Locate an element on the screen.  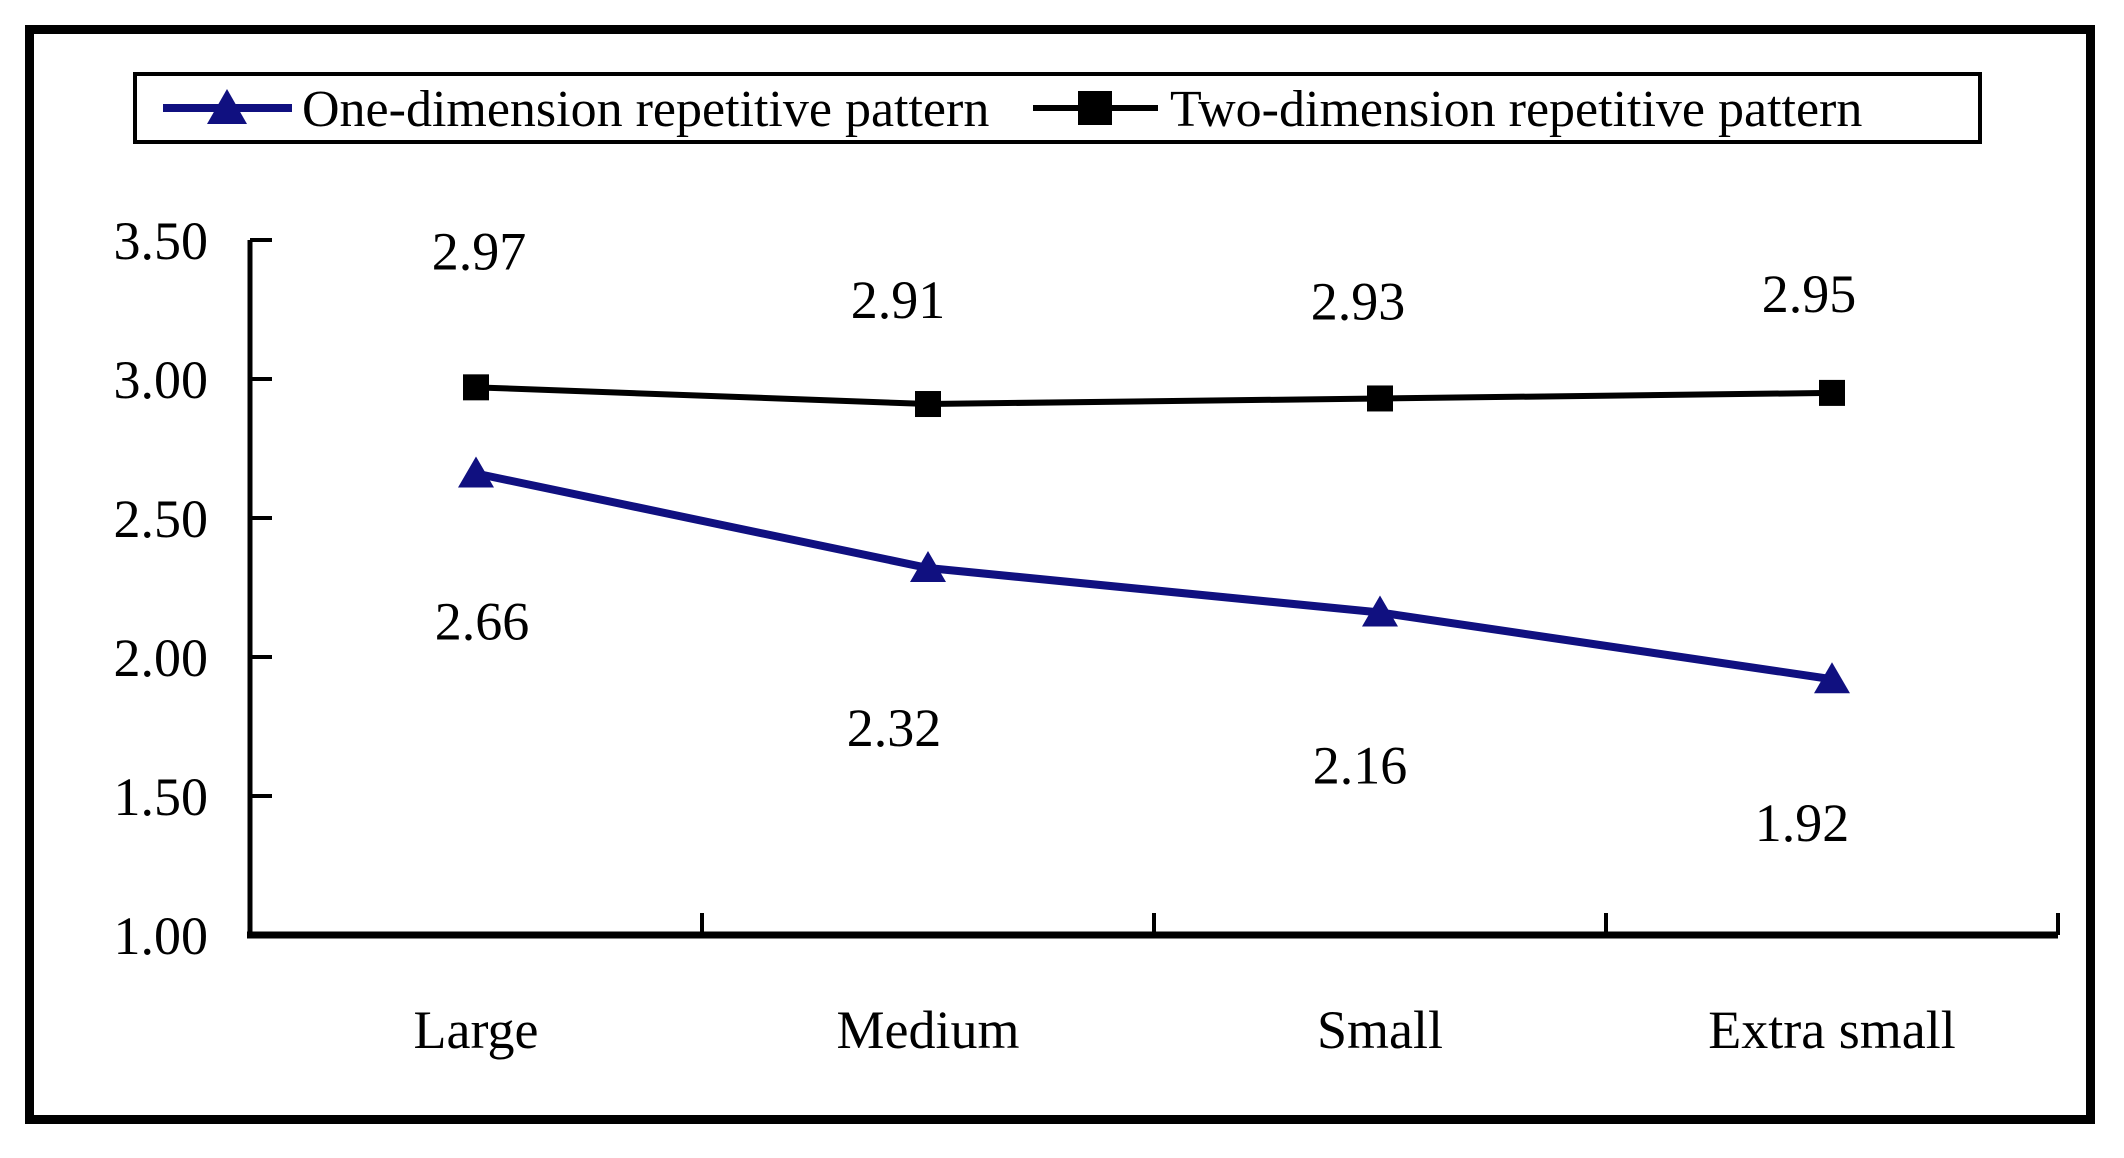
y-axis-tick-label: 1.50 is located at coordinates (161, 797).